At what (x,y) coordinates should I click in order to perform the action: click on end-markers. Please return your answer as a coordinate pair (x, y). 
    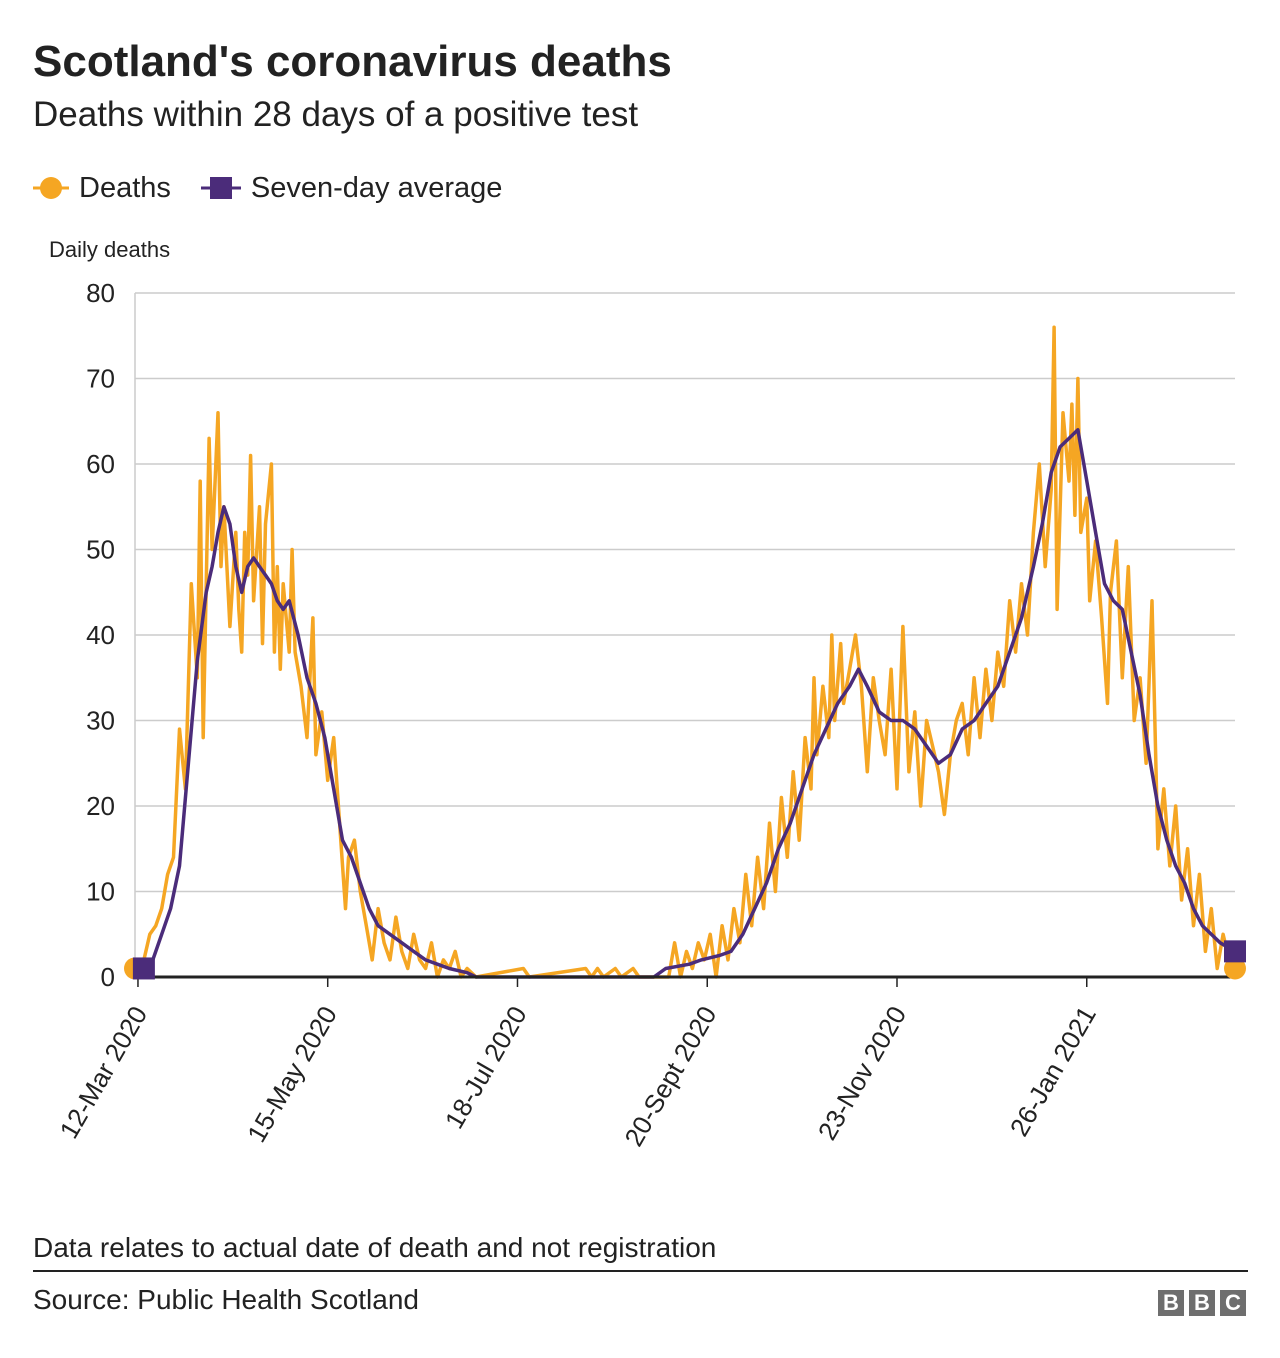
    Looking at the image, I should click on (685, 960).